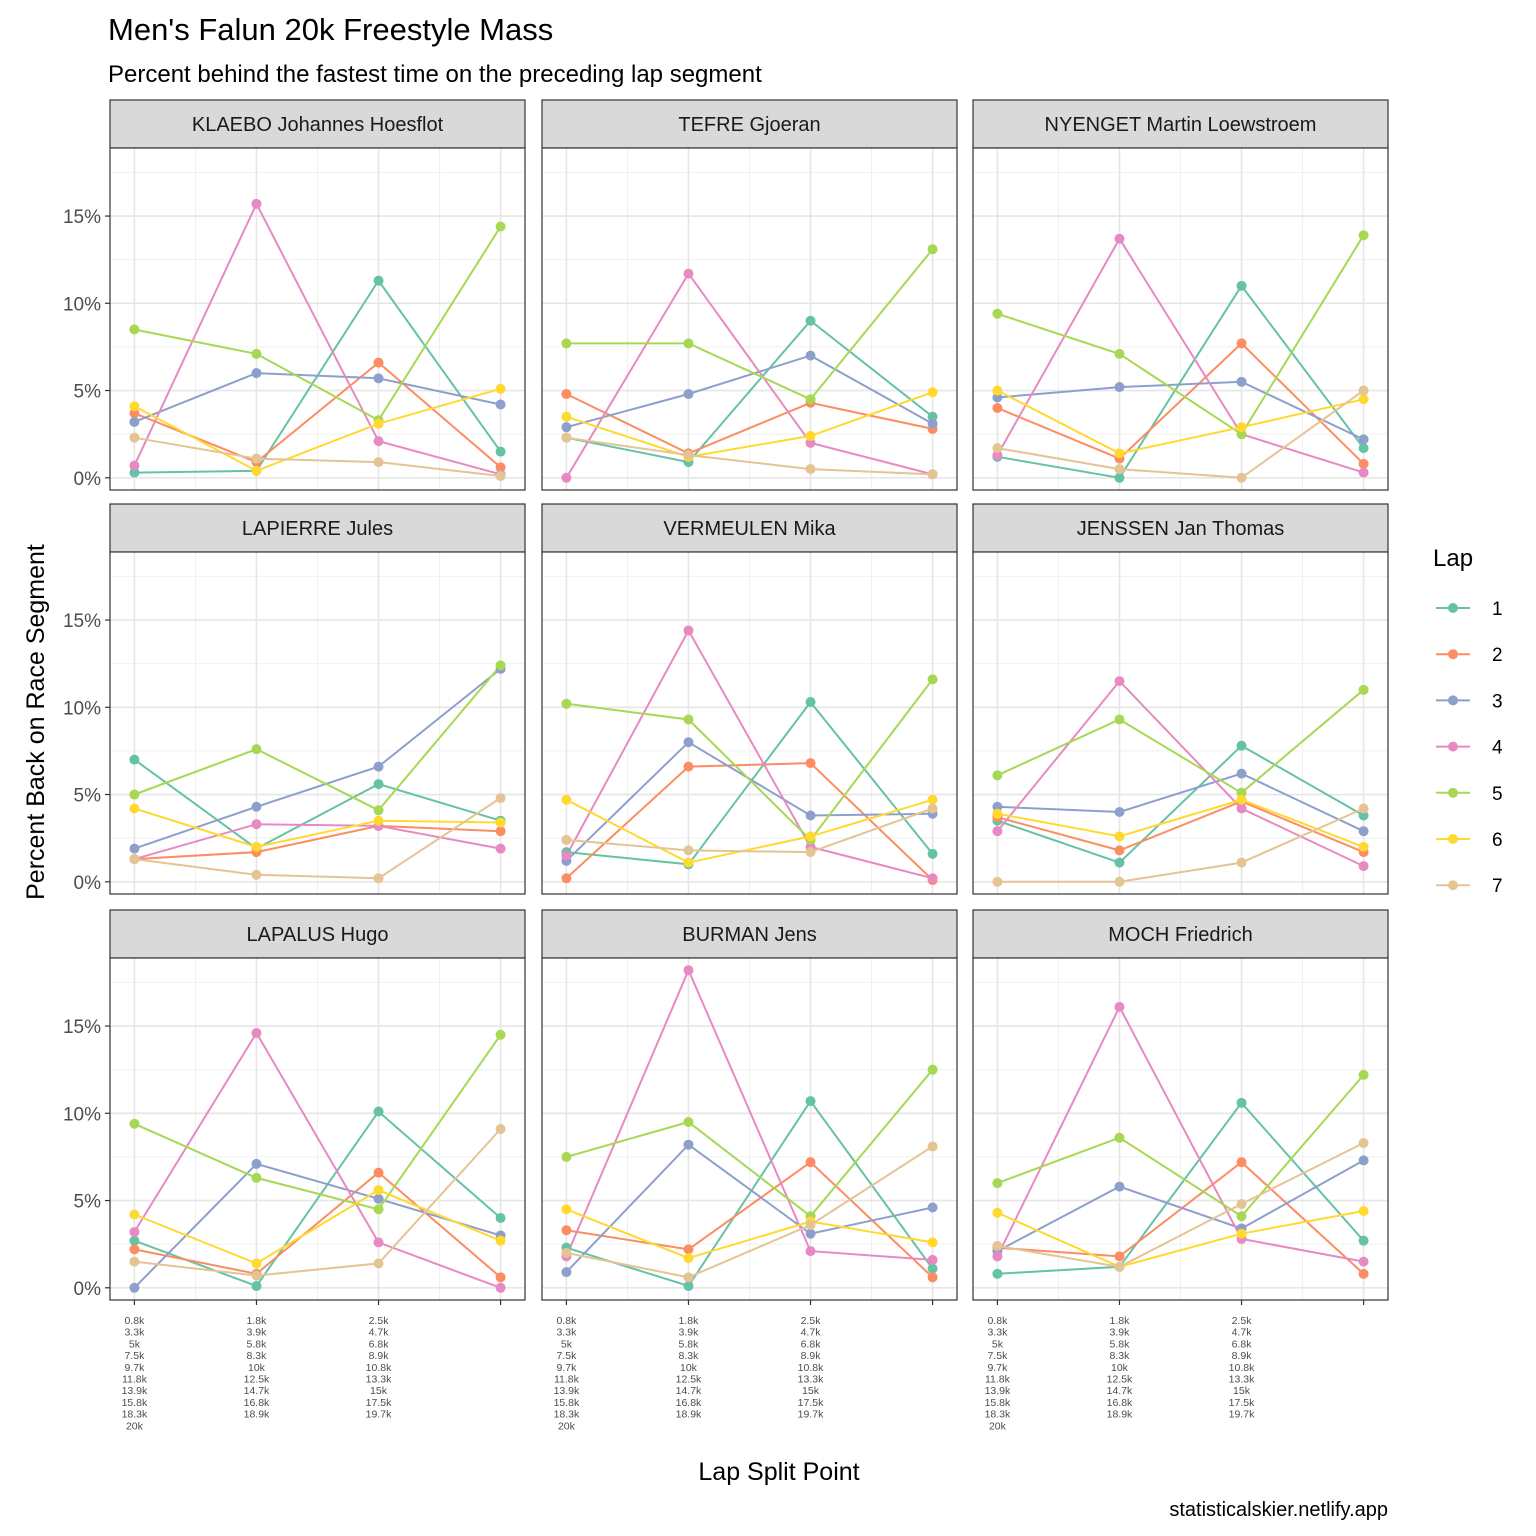 The image size is (1536, 1536). Describe the element at coordinates (1181, 529) in the screenshot. I see `facet-strip-label: JENSSEN Jan Thomas` at that location.